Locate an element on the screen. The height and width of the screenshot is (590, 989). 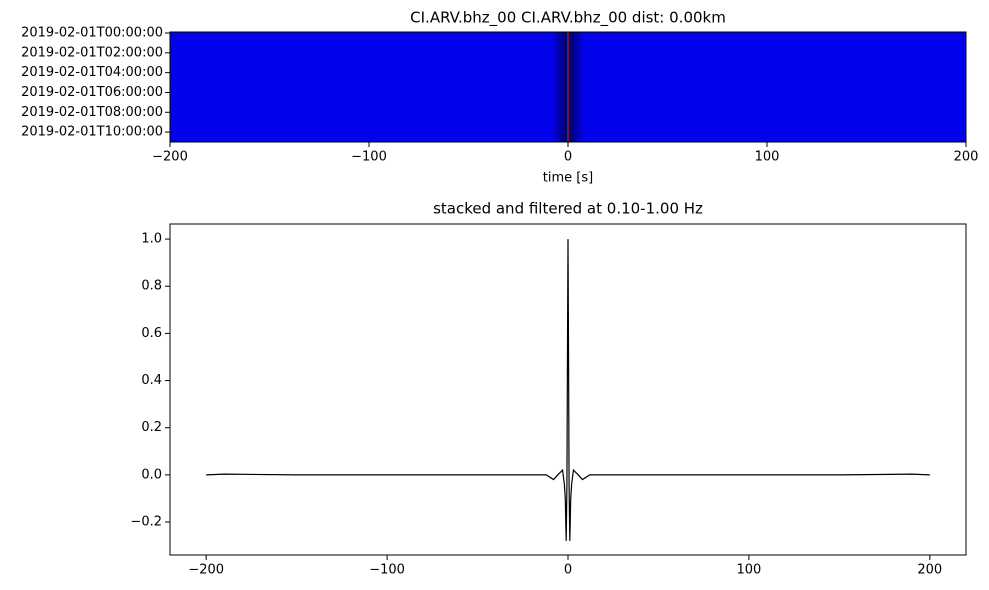
y-tick-label: 2019-02-01T10:00:00 is located at coordinates (92, 132).